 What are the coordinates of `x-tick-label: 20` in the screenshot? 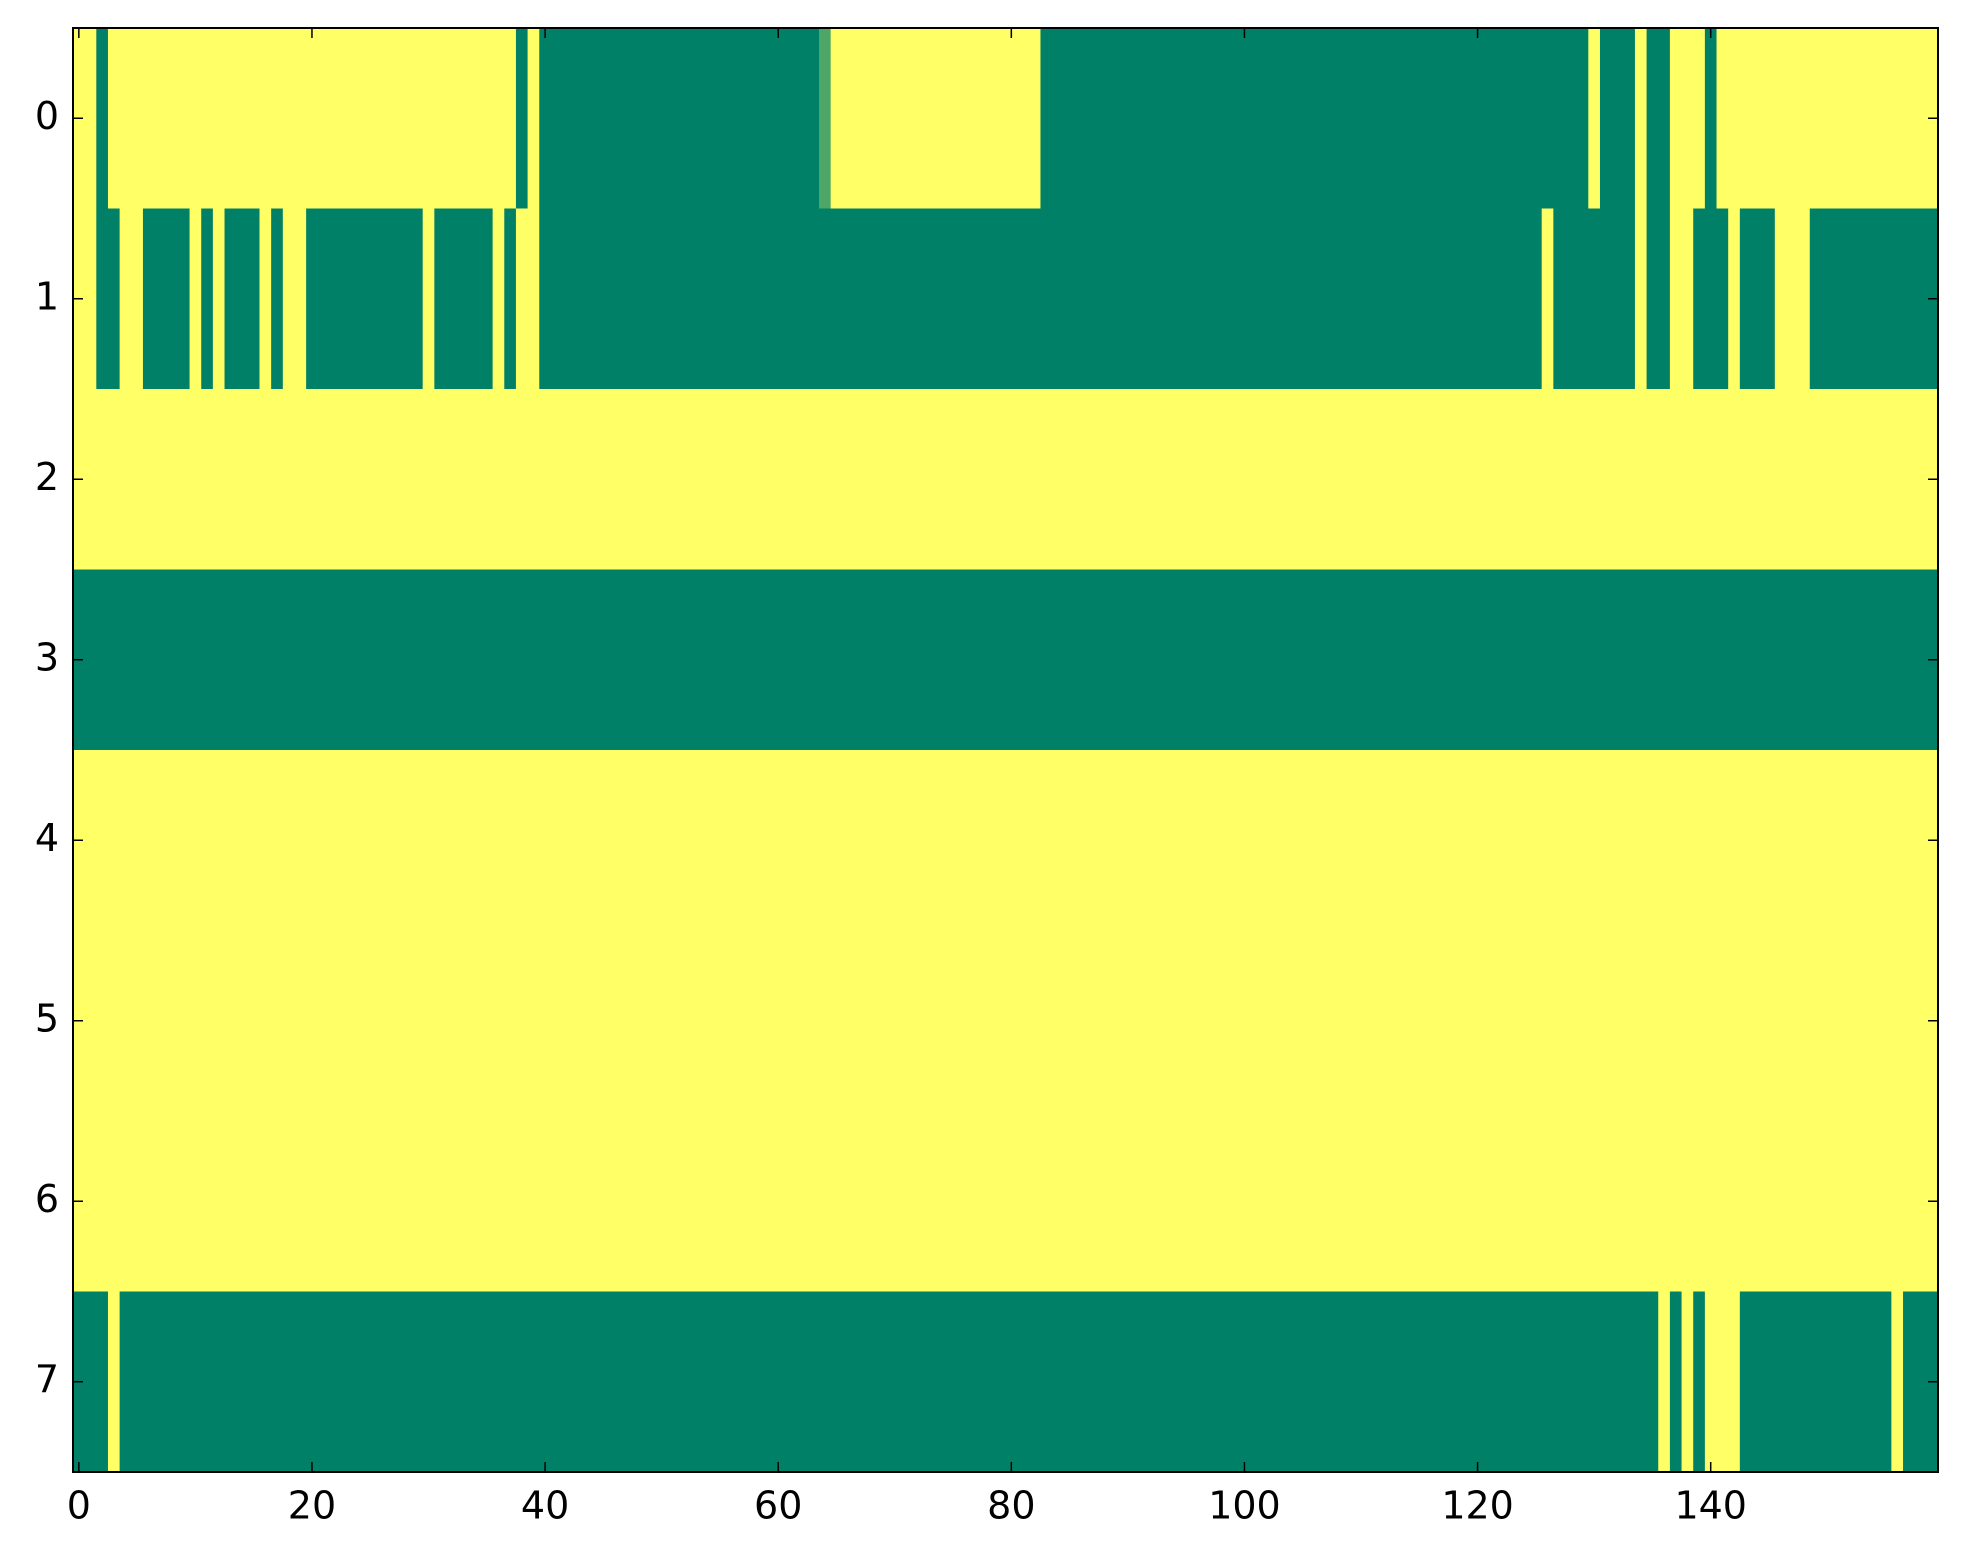 It's located at (312, 1506).